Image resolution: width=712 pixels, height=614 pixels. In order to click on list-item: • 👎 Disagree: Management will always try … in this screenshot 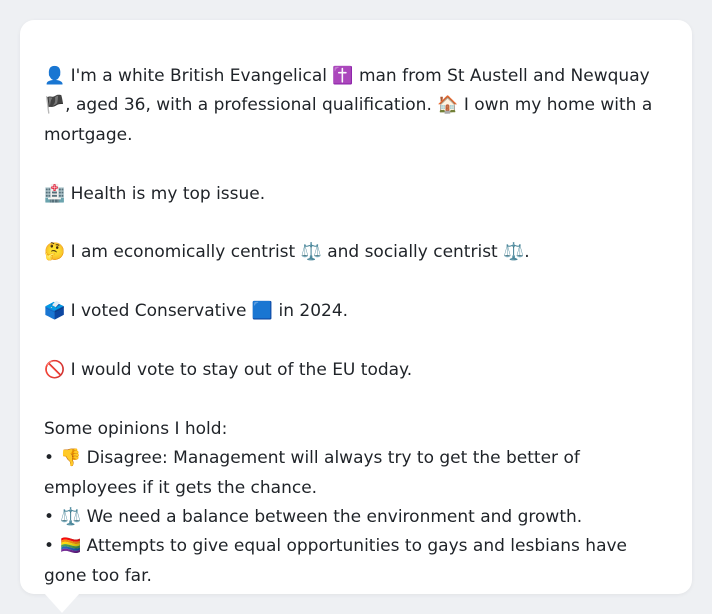, I will do `click(356, 473)`.